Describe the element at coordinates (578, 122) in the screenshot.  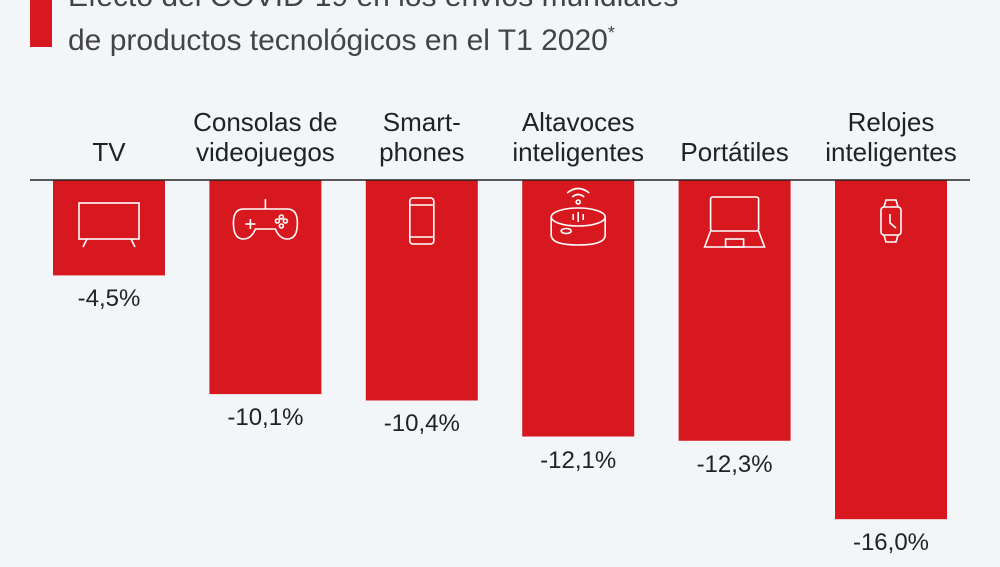
I see `category-label-line: Altavoces` at that location.